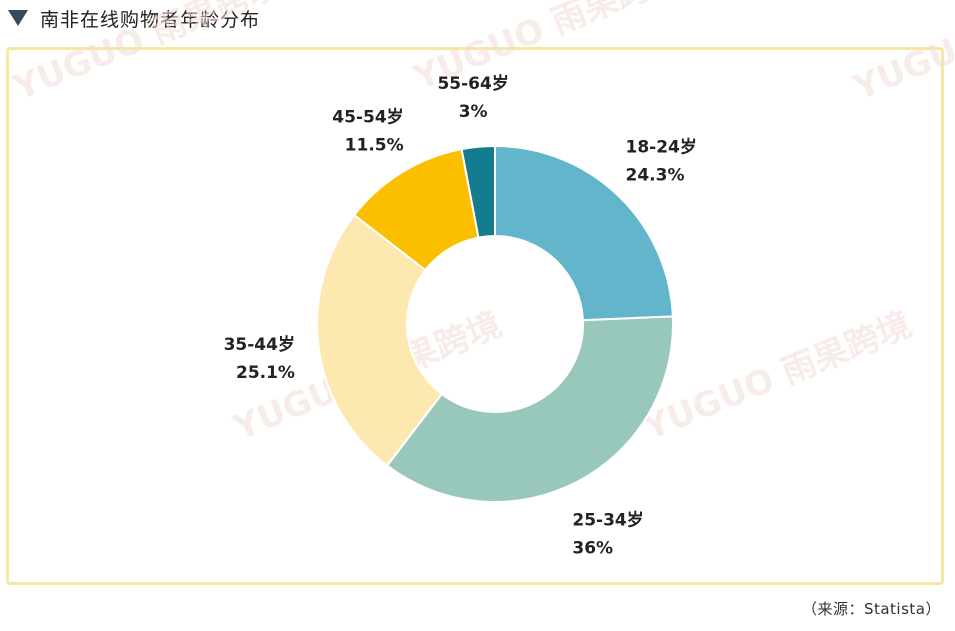 This screenshot has height=631, width=955. Describe the element at coordinates (265, 373) in the screenshot. I see `slice-value-label: 25.1%` at that location.